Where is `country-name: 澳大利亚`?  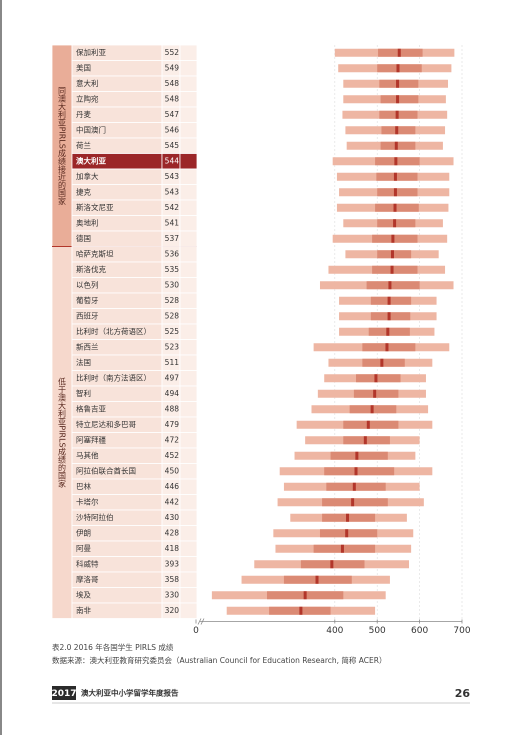
country-name: 澳大利亚 is located at coordinates (91, 160).